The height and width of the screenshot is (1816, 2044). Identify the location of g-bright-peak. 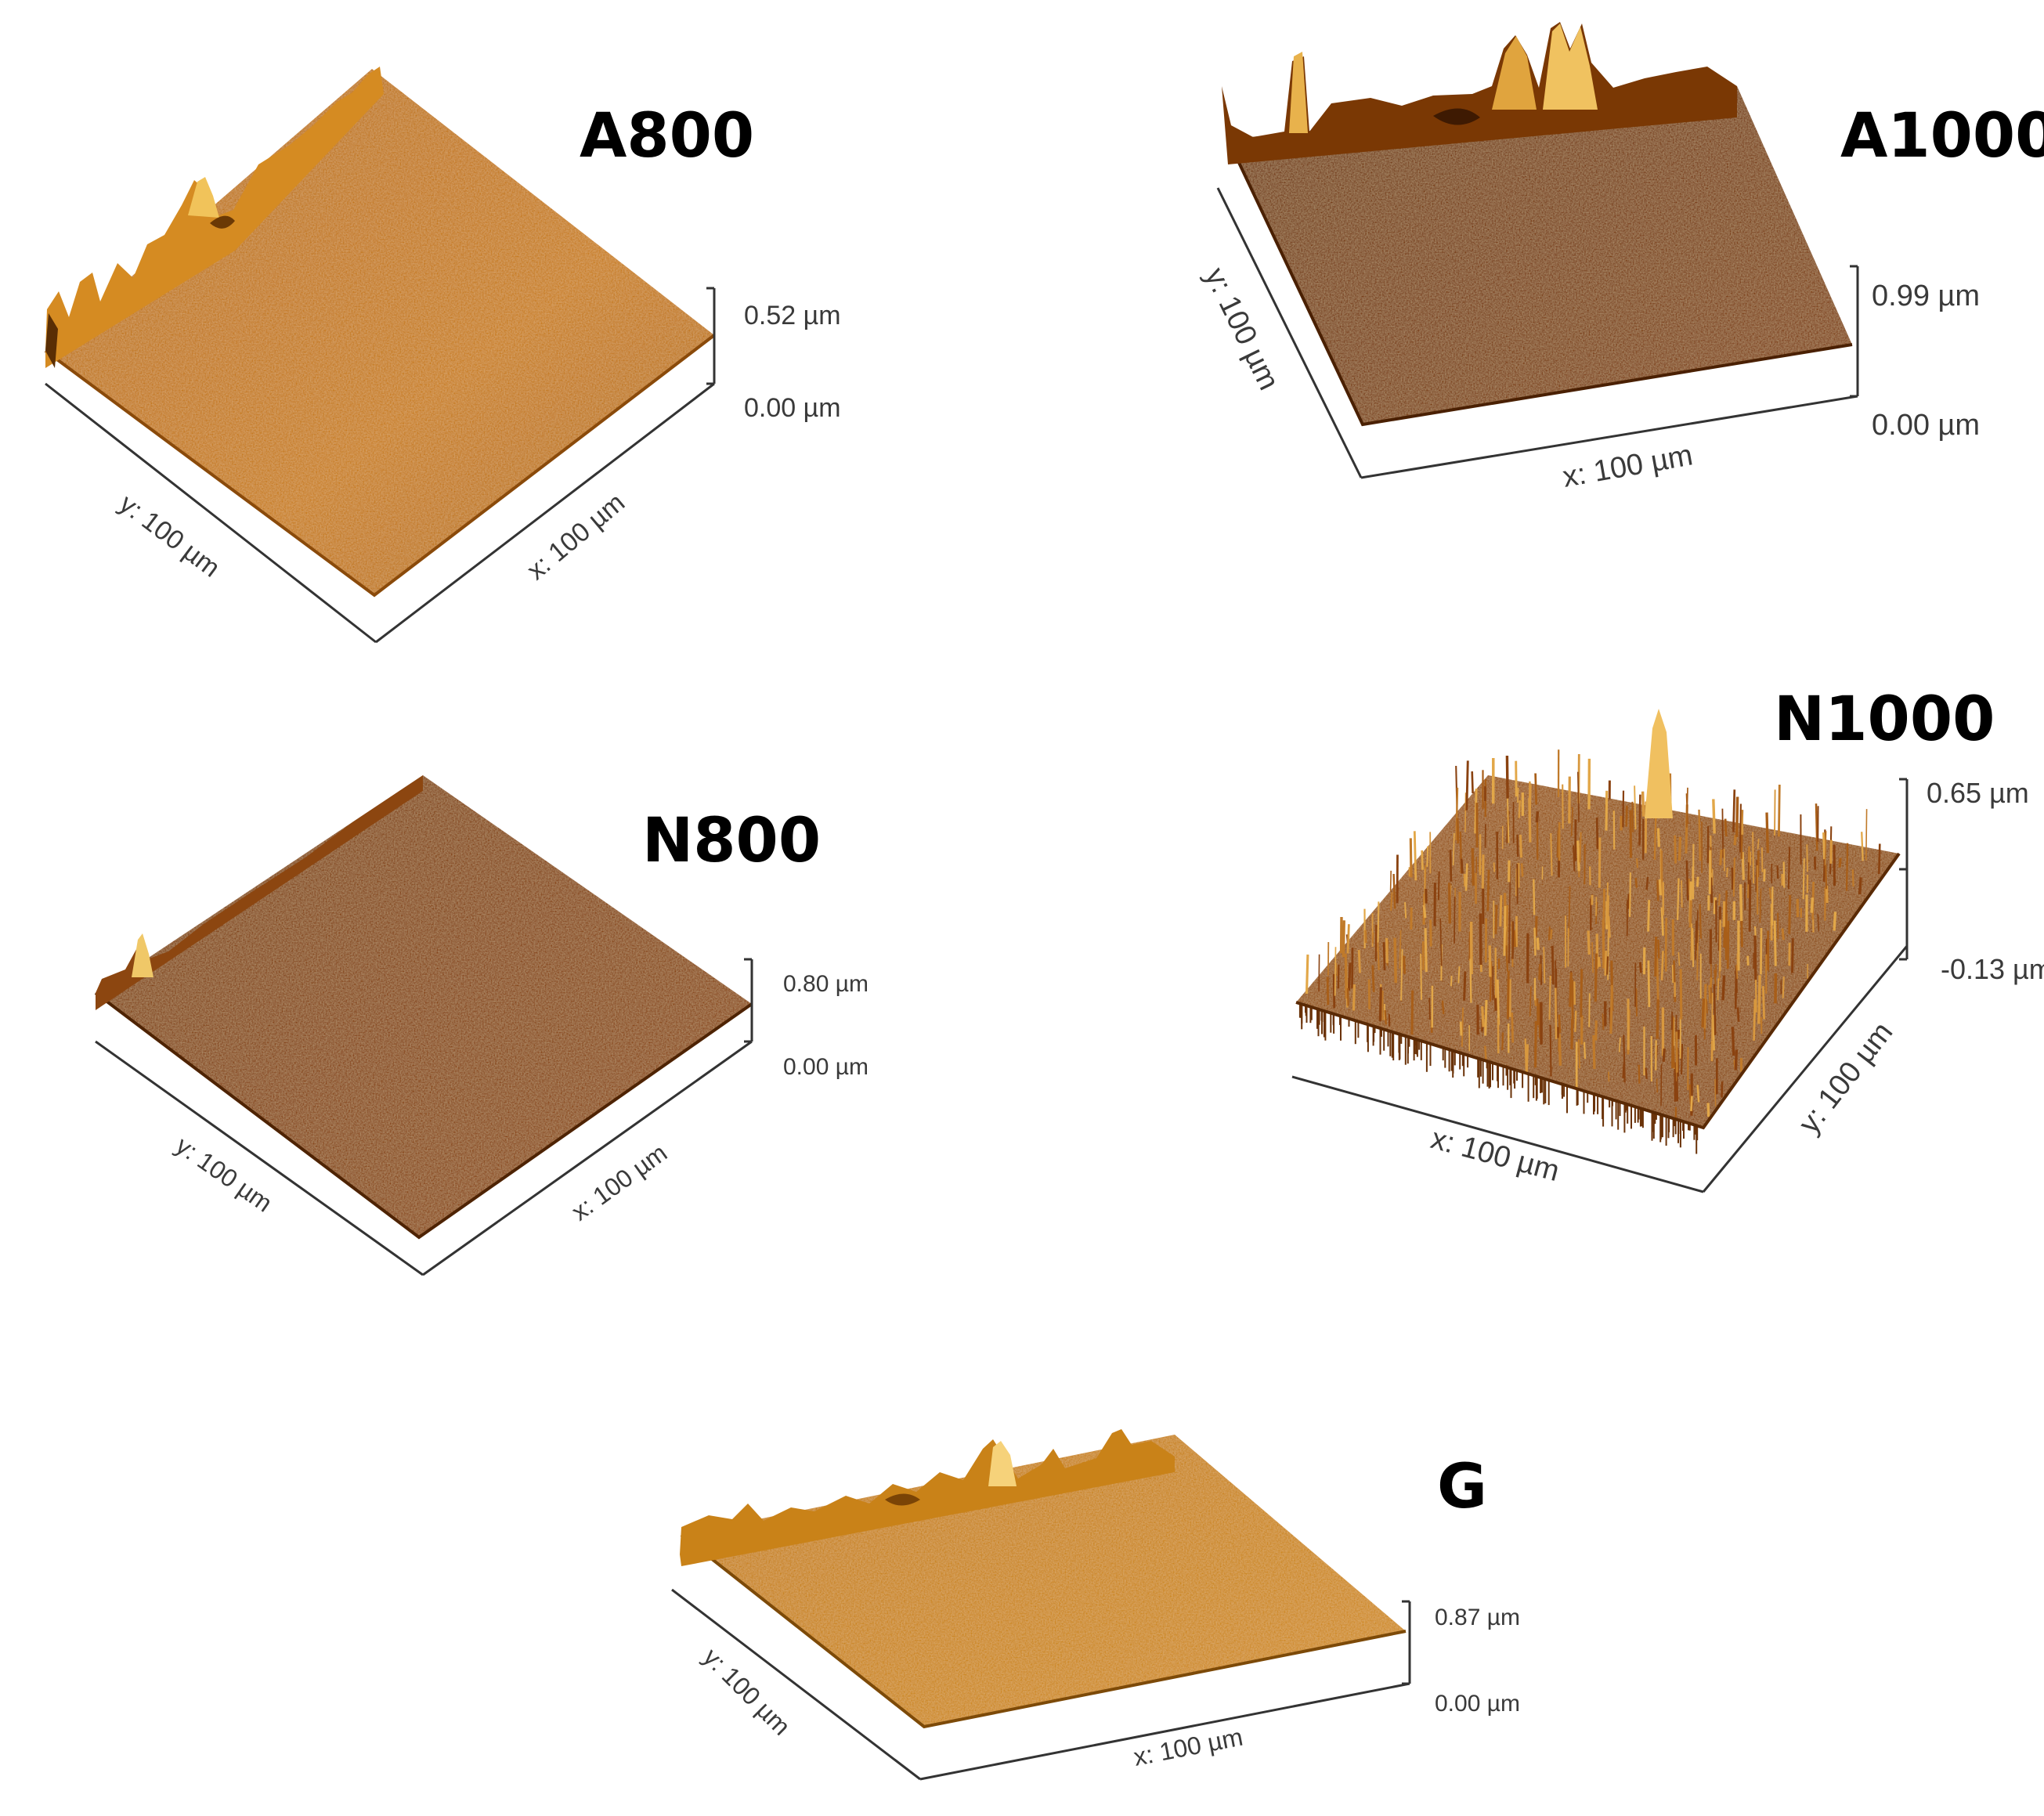
(1002, 1463).